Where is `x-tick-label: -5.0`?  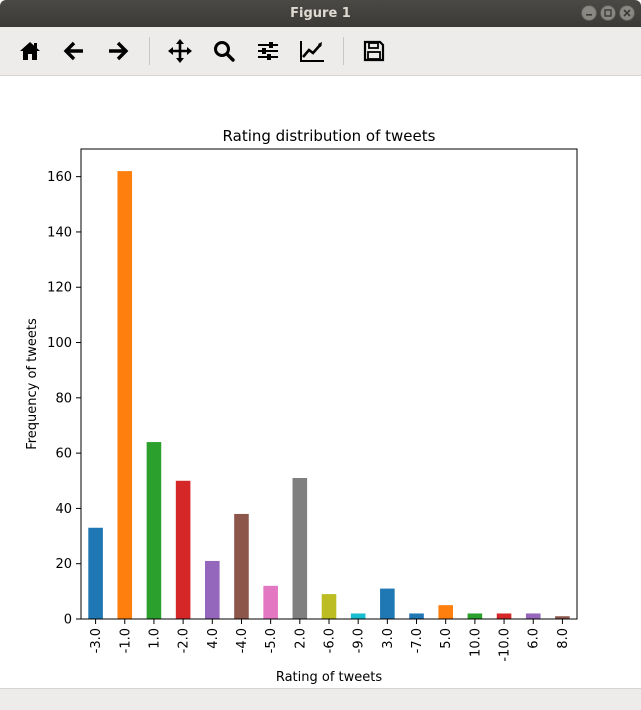
x-tick-label: -5.0 is located at coordinates (271, 640).